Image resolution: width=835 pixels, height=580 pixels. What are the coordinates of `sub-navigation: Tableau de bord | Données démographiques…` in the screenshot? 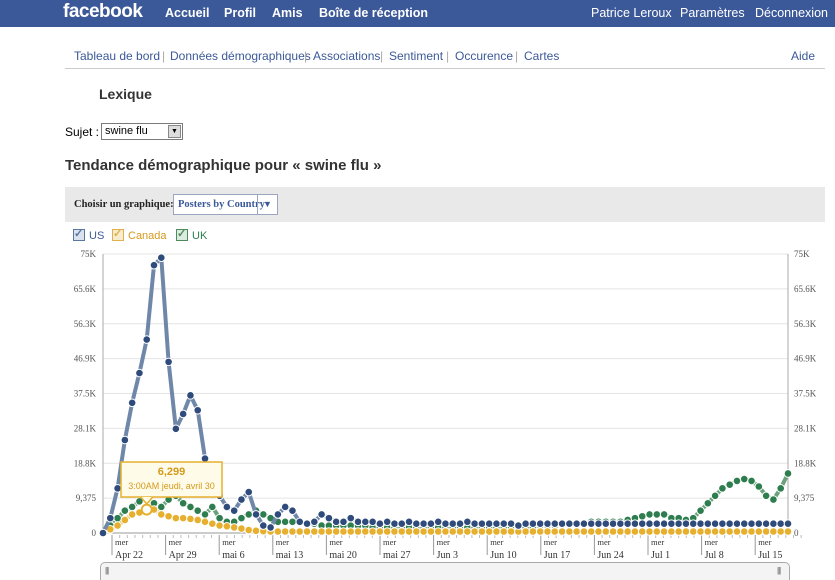 It's located at (445, 59).